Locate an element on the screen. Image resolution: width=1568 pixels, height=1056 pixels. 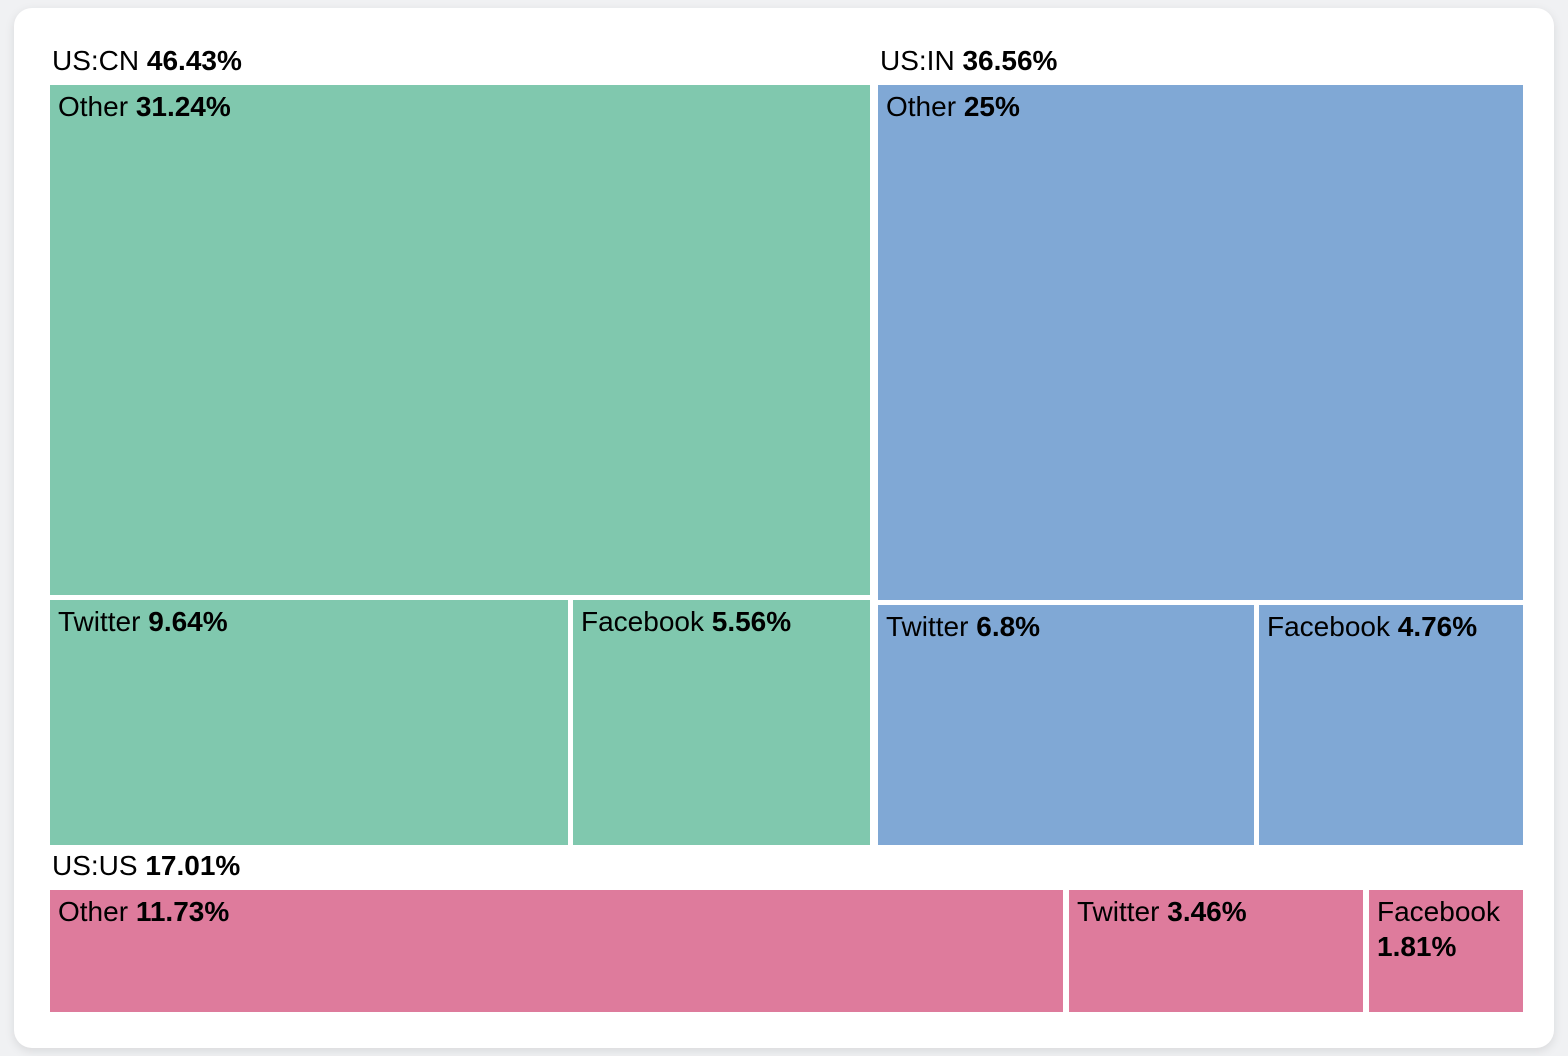
cell-label: Twitter 6.8% is located at coordinates (1066, 624).